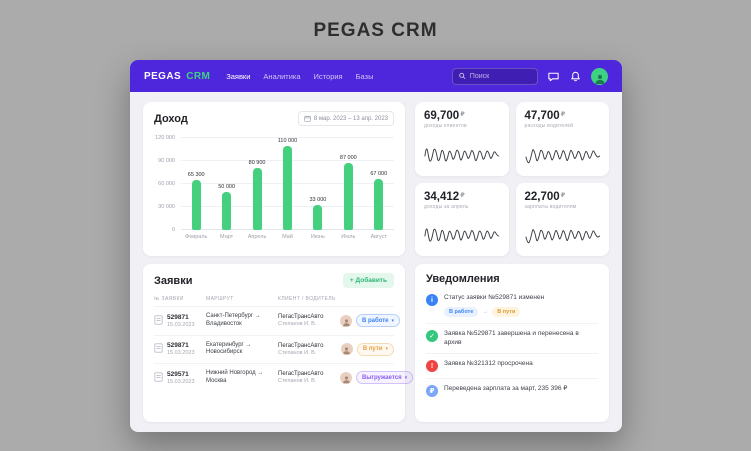  Describe the element at coordinates (198, 76) in the screenshot. I see `logo-accent: CRM` at that location.